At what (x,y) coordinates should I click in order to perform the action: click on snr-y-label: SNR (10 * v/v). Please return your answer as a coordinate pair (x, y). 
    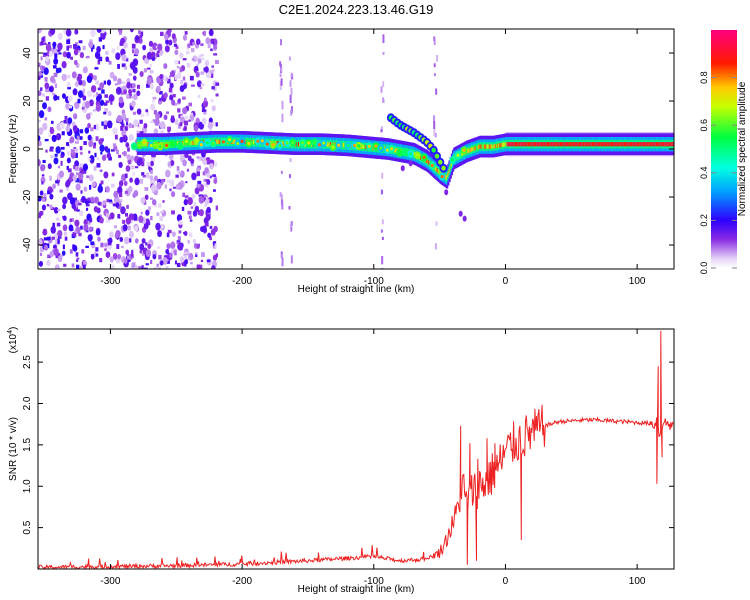
    Looking at the image, I should click on (13, 449).